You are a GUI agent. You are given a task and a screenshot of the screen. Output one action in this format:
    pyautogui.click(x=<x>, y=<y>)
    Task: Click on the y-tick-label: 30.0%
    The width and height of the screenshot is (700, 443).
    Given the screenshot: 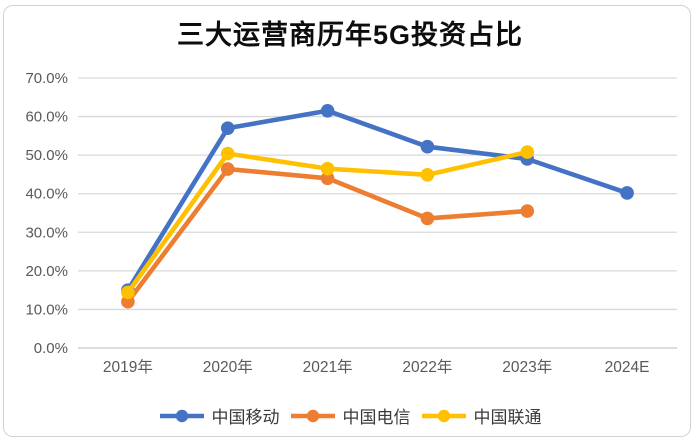 What is the action you would take?
    pyautogui.click(x=46, y=232)
    